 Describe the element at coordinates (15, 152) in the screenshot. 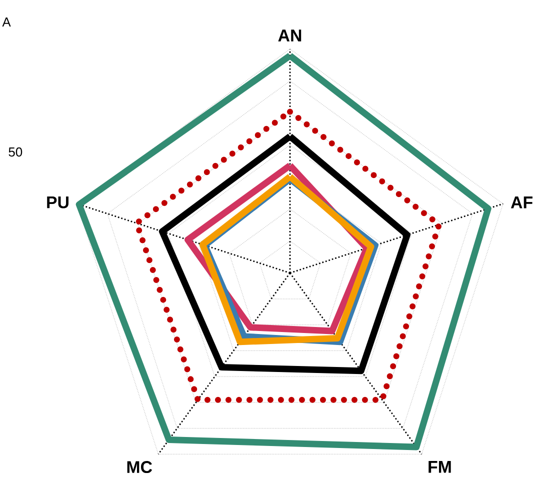

I see `text: 50` at that location.